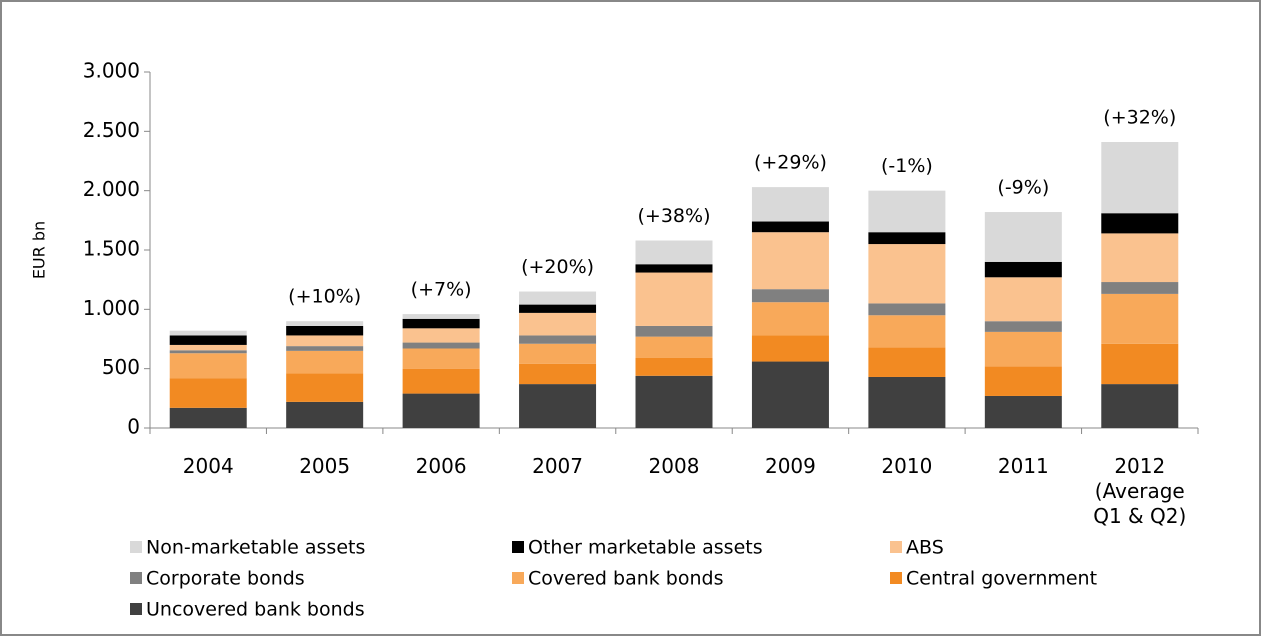  I want to click on y-tick-label: 3.000, so click(111, 71).